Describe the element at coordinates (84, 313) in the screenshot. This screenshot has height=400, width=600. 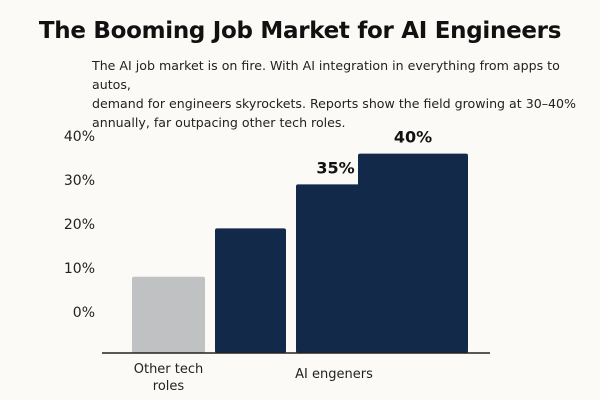
I see `y-tick-label: 0%` at that location.